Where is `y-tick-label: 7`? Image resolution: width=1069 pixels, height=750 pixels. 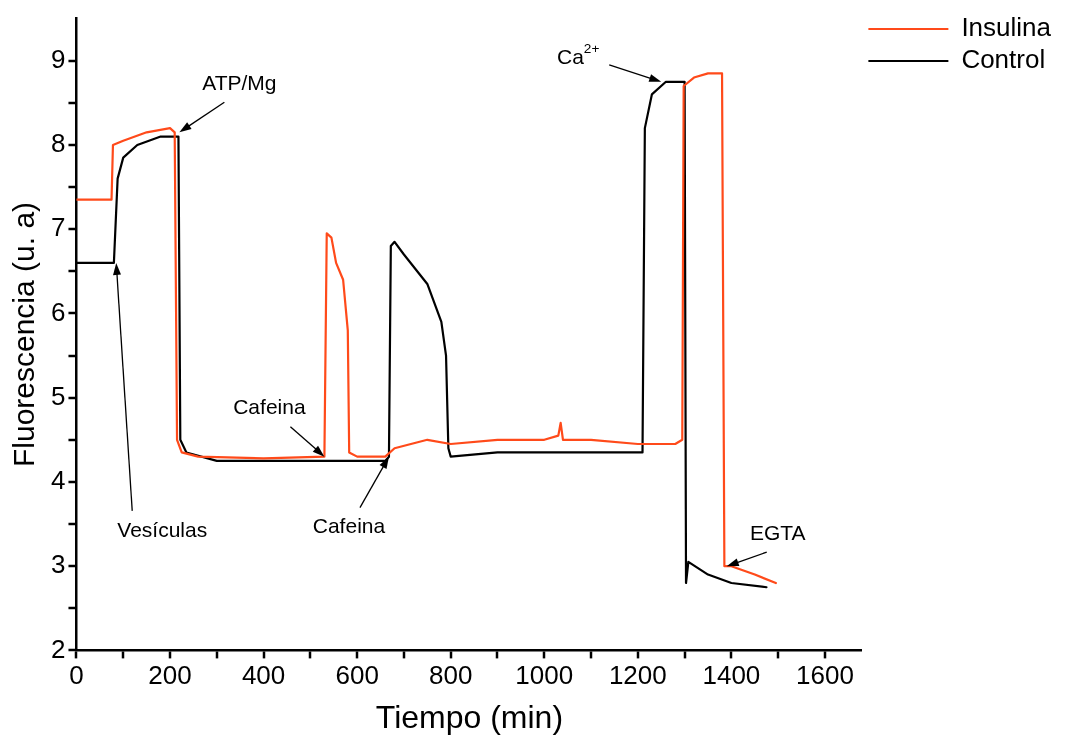
y-tick-label: 7 is located at coordinates (58, 227).